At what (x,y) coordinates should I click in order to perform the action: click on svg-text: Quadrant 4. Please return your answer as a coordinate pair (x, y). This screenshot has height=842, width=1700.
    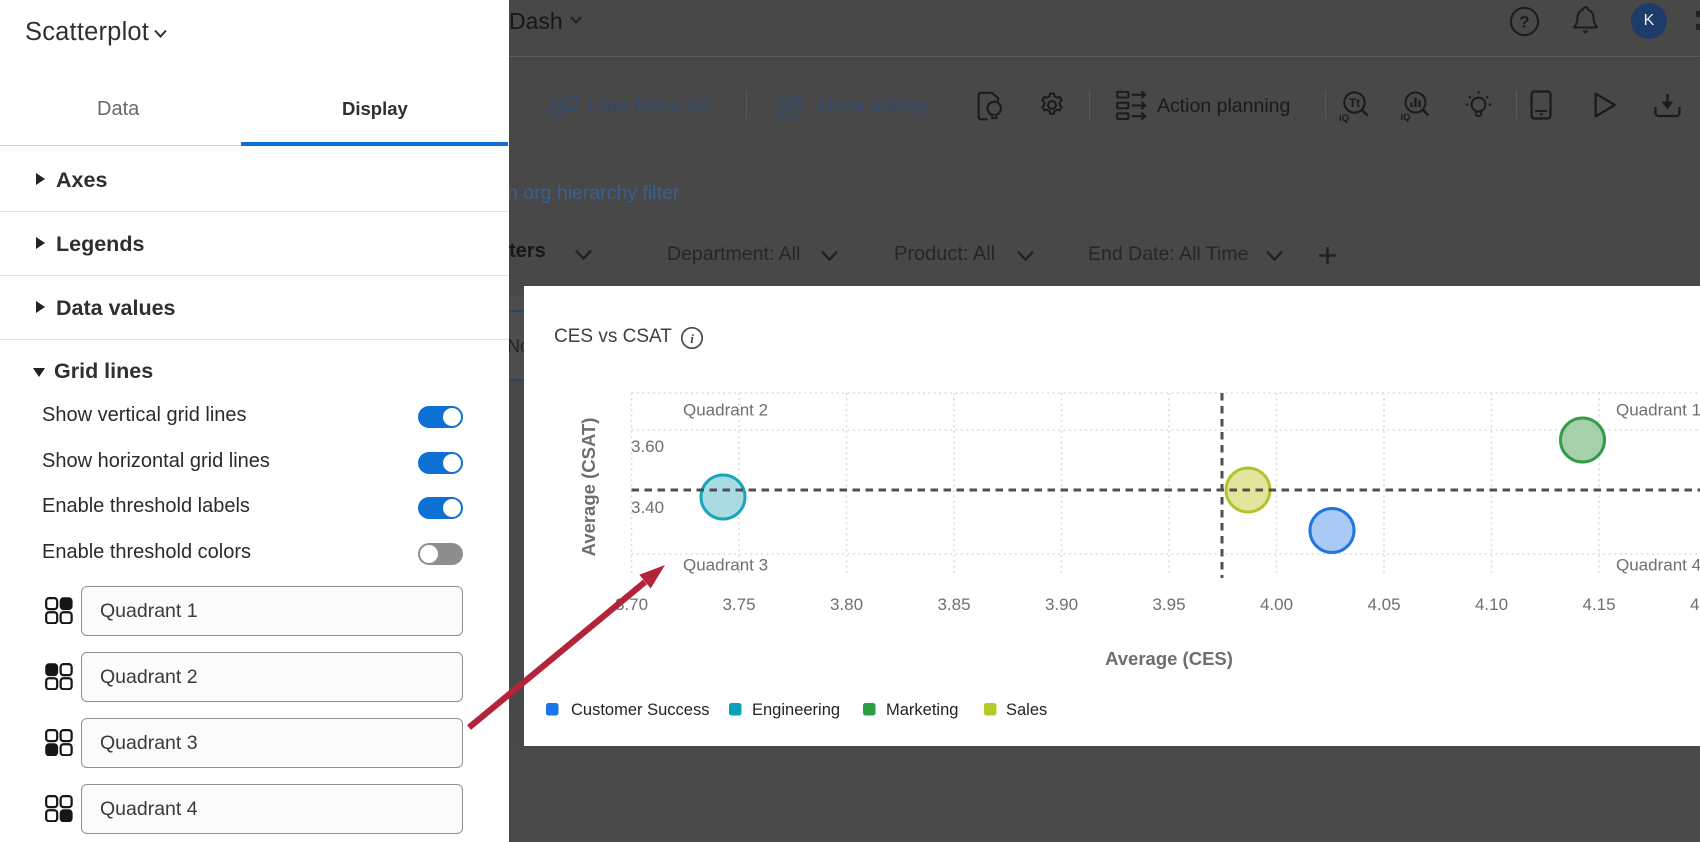
    Looking at the image, I should click on (1658, 565).